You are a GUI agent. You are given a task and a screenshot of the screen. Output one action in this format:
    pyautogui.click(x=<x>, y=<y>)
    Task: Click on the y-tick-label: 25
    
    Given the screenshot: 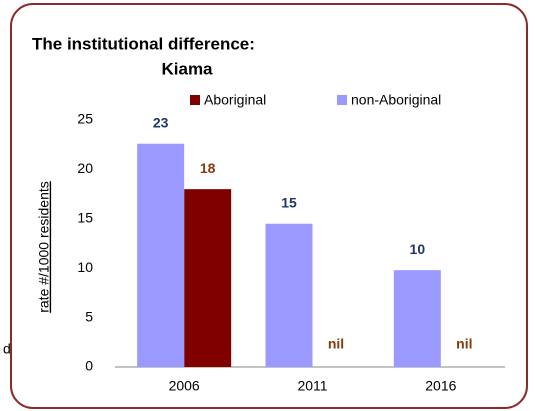 What is the action you would take?
    pyautogui.click(x=85, y=119)
    